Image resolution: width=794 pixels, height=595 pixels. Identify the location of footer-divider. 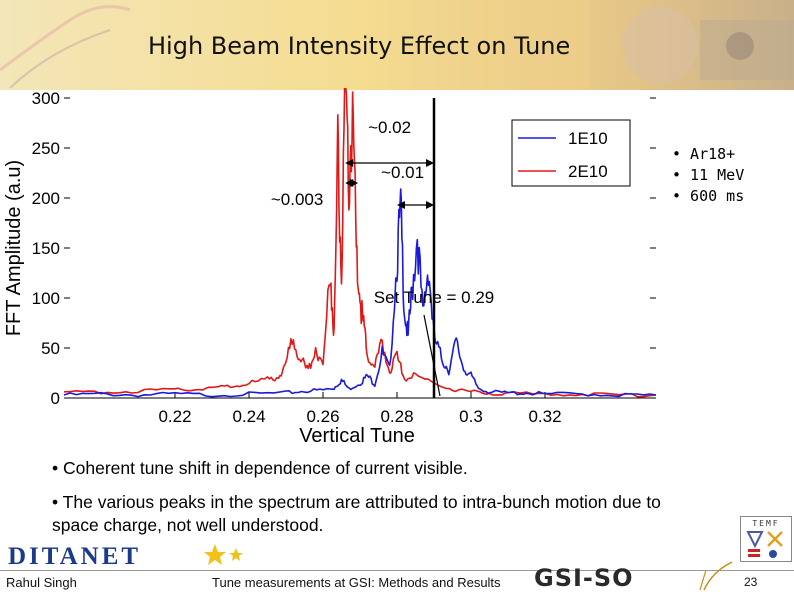
(397, 570).